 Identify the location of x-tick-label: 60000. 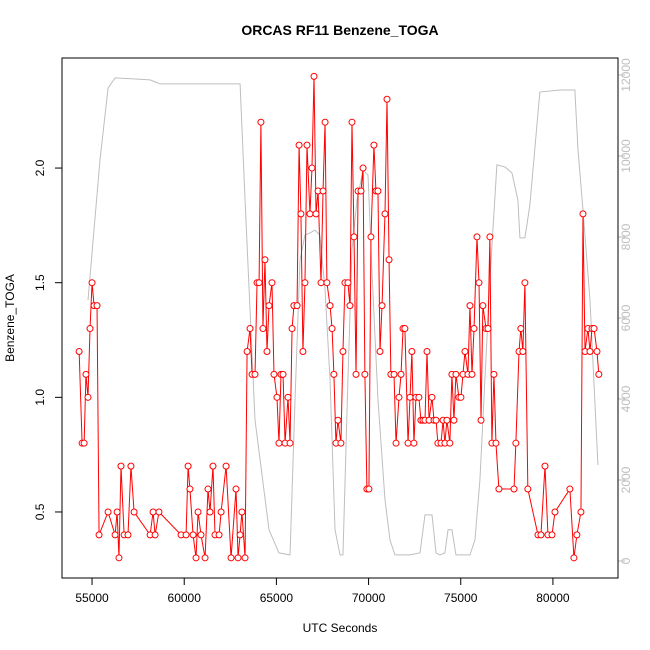
(185, 598).